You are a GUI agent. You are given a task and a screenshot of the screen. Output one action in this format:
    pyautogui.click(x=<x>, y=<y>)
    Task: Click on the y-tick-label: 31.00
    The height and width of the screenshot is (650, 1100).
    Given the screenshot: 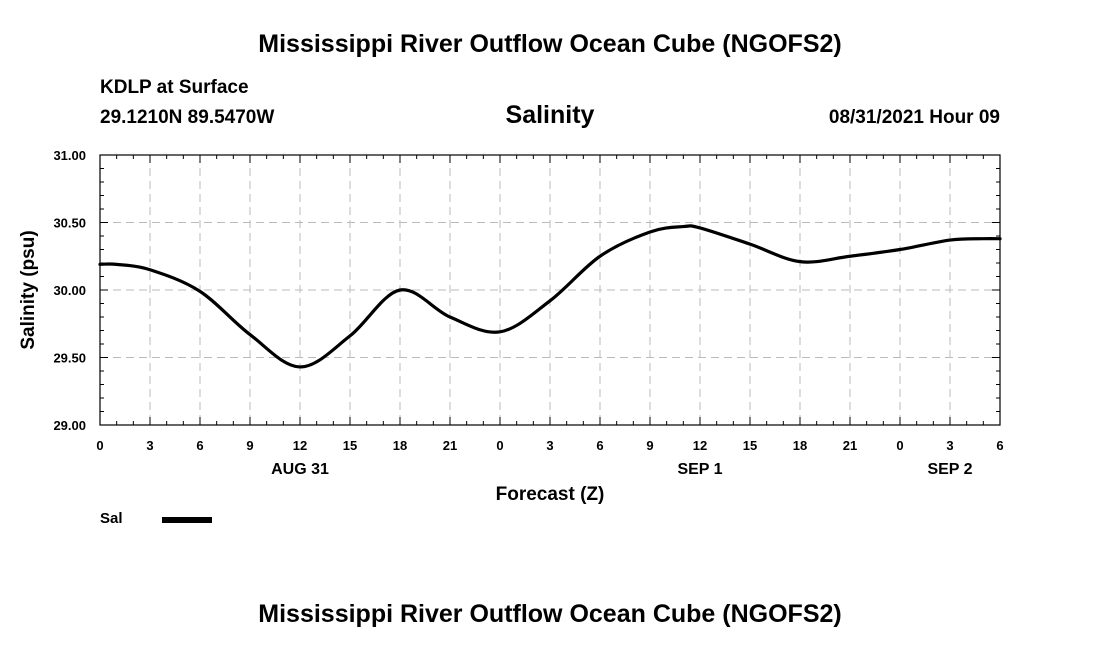 What is the action you would take?
    pyautogui.click(x=69, y=155)
    